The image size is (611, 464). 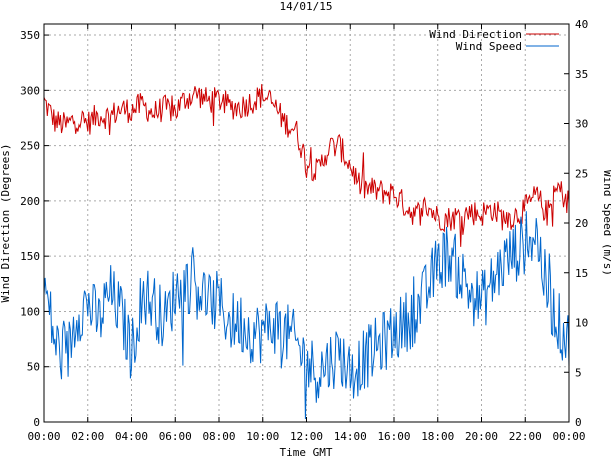 I want to click on x-tick-label: 20:00, so click(x=481, y=436).